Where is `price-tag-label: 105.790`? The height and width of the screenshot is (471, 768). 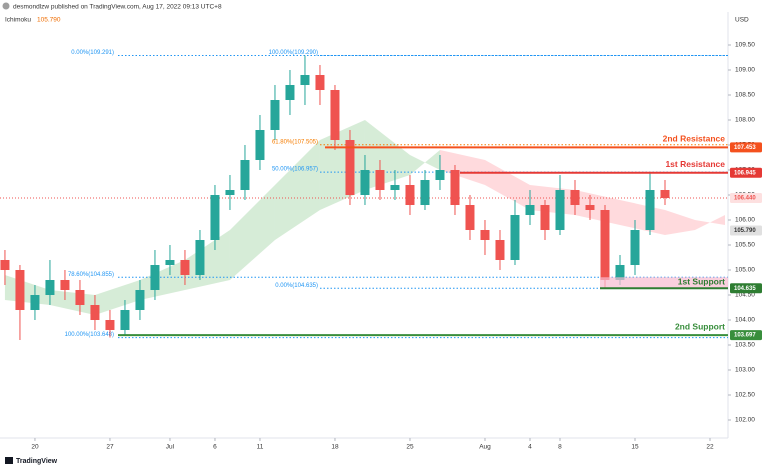 price-tag-label: 105.790 is located at coordinates (745, 231).